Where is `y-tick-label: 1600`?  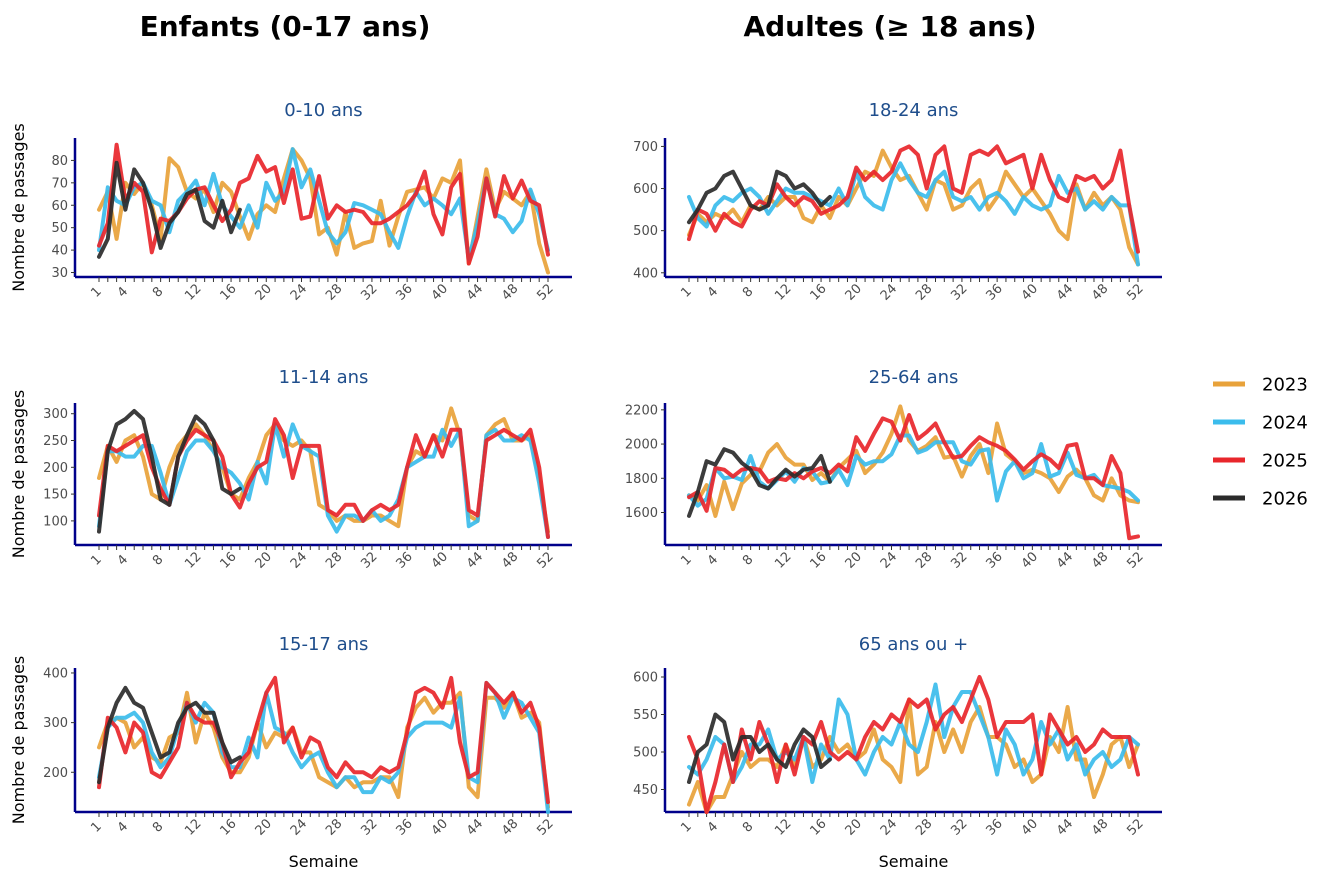 y-tick-label: 1600 is located at coordinates (641, 513).